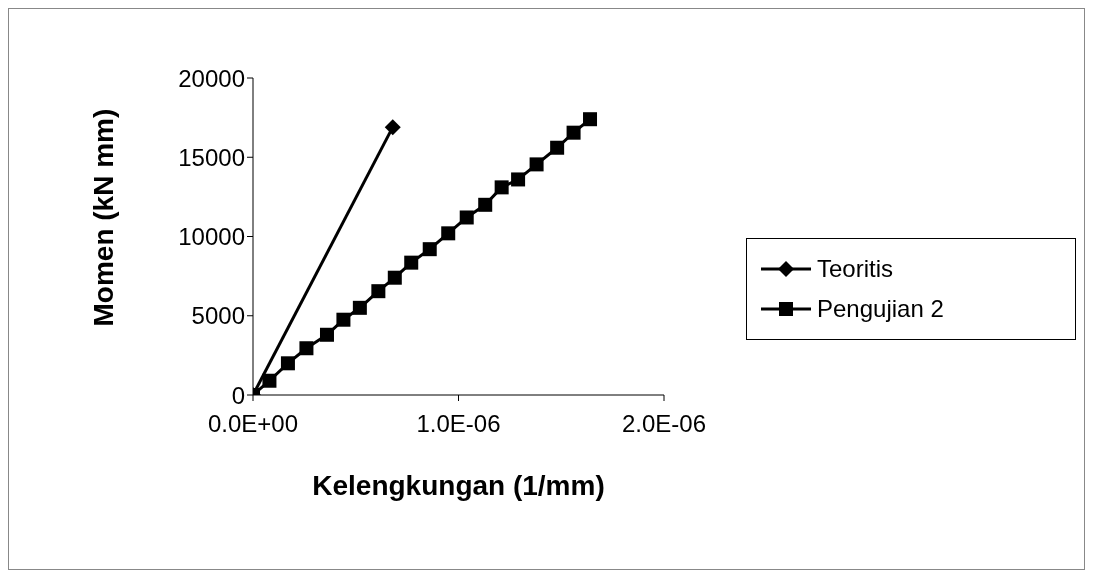  What do you see at coordinates (218, 316) in the screenshot?
I see `y-tick-label: 5000` at bounding box center [218, 316].